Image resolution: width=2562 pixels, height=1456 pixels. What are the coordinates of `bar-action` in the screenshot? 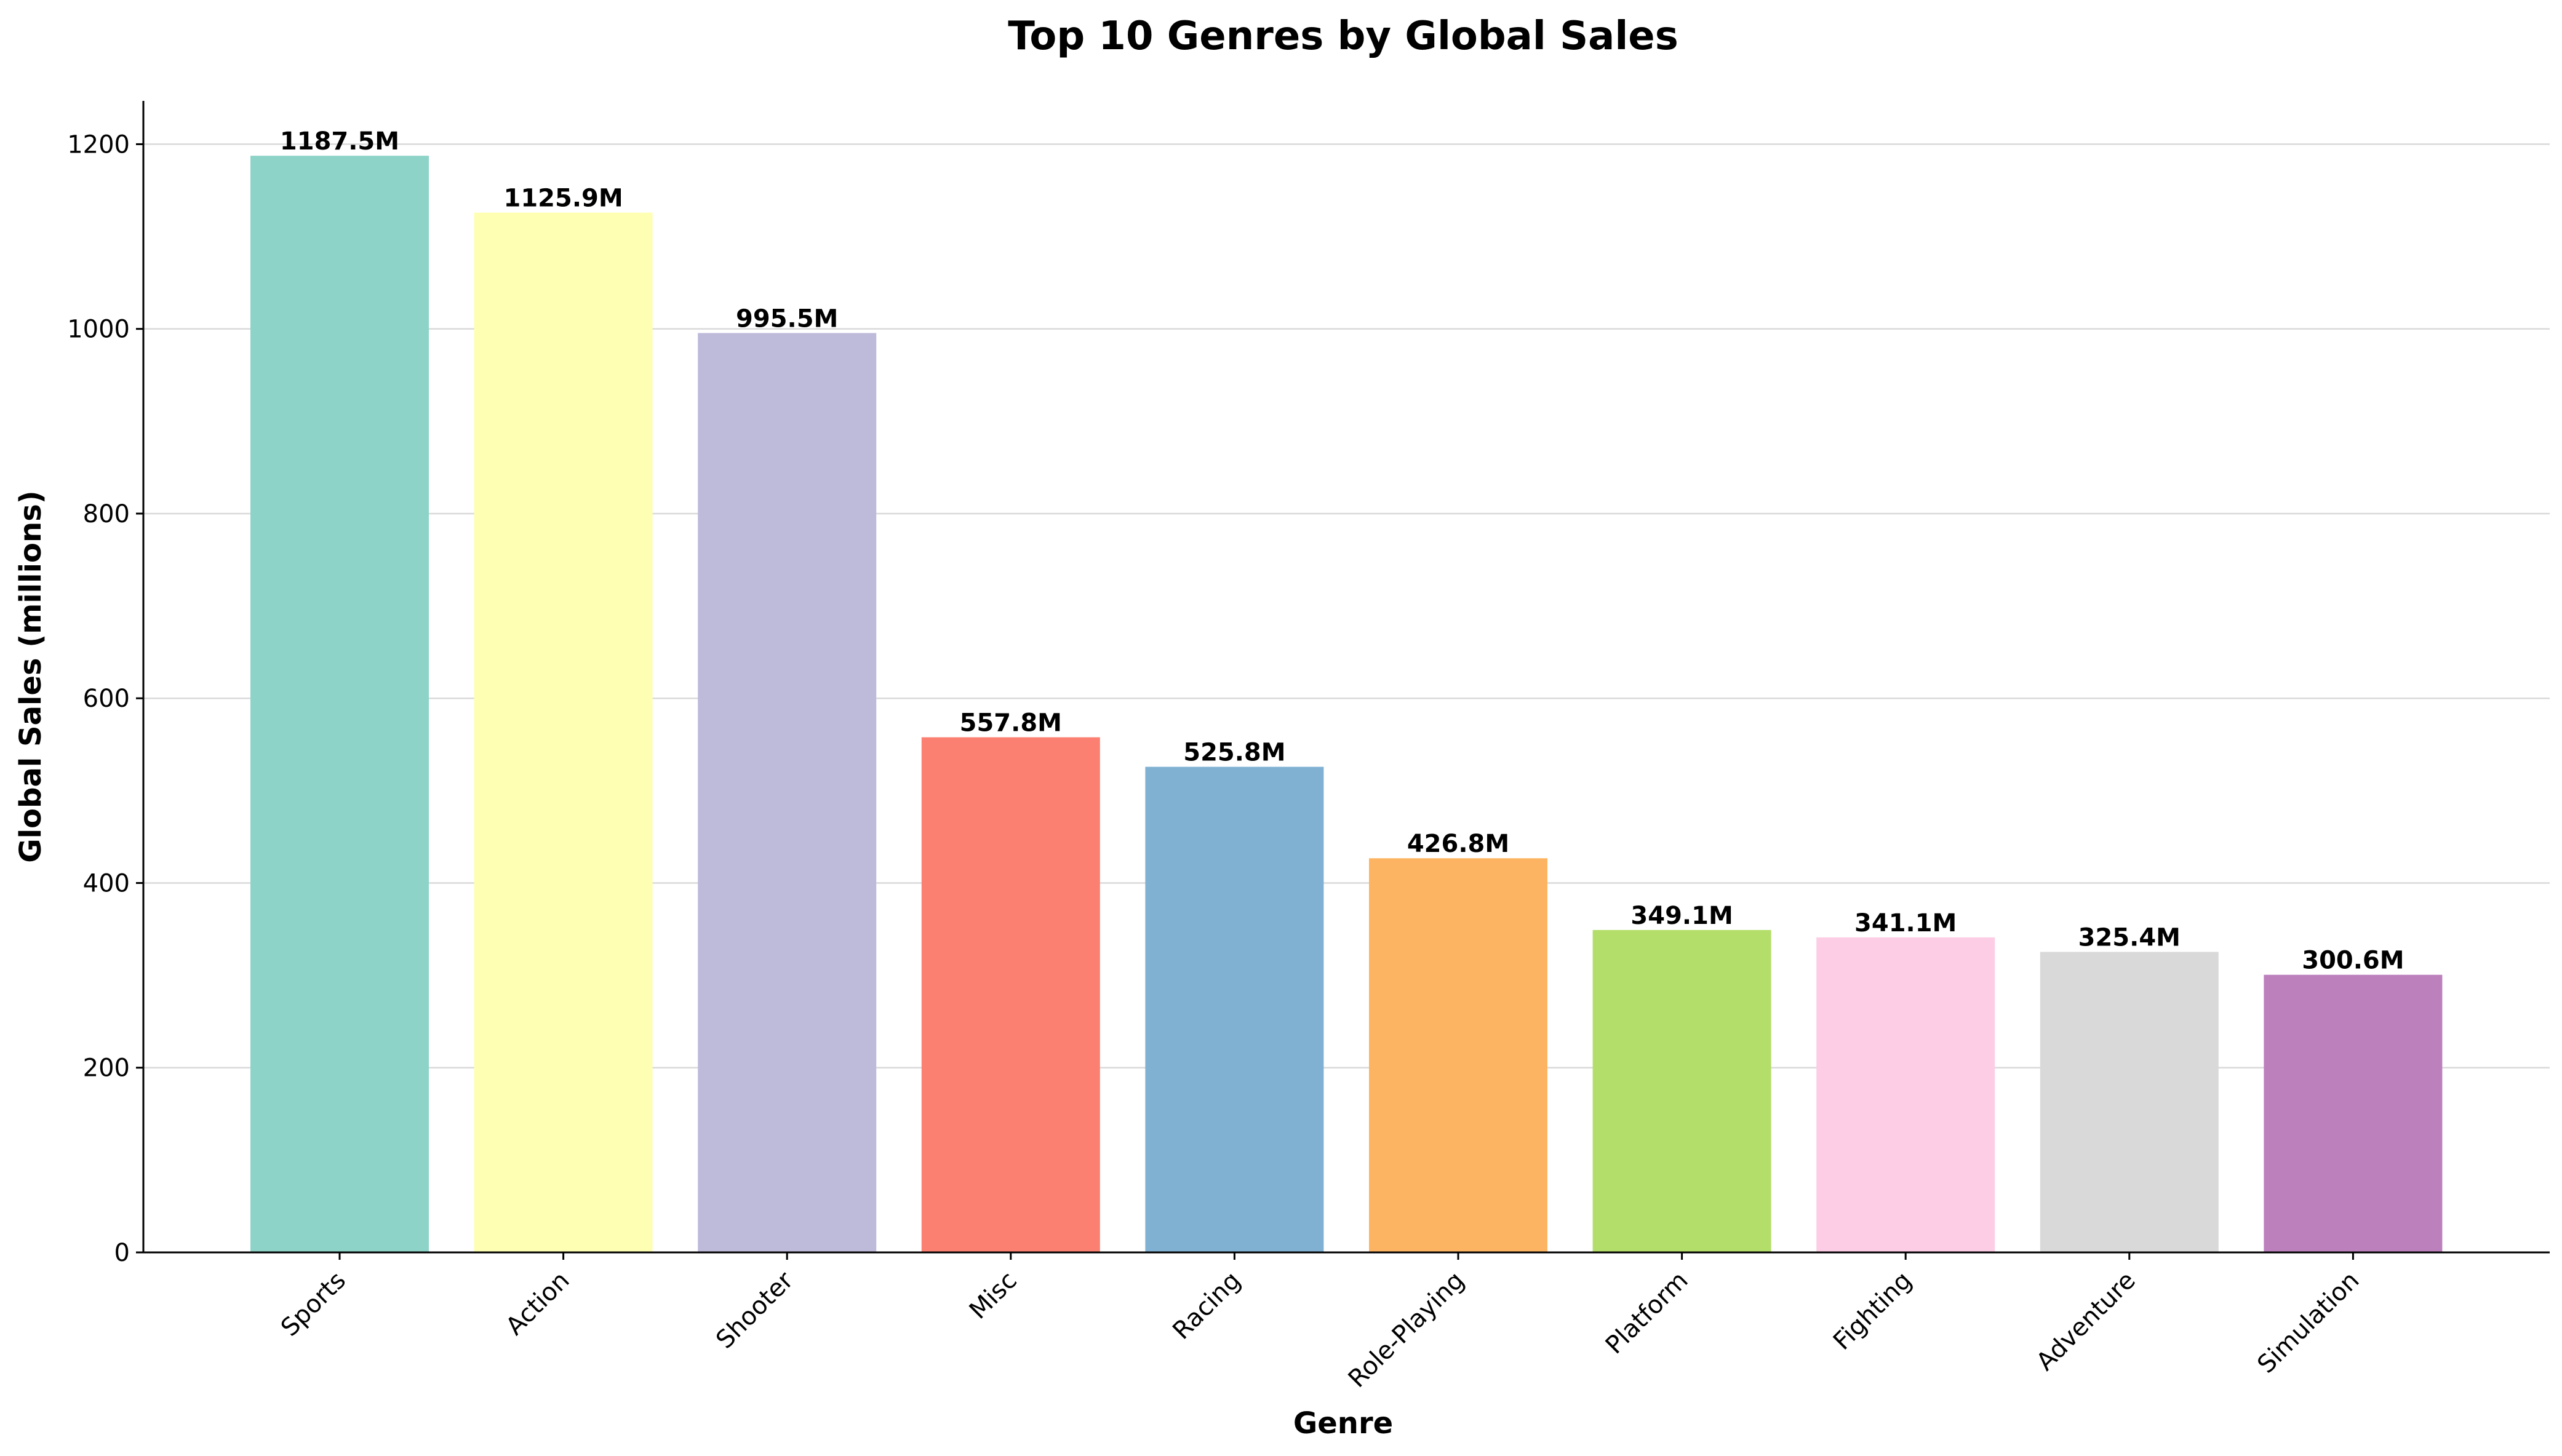 It's located at (563, 732).